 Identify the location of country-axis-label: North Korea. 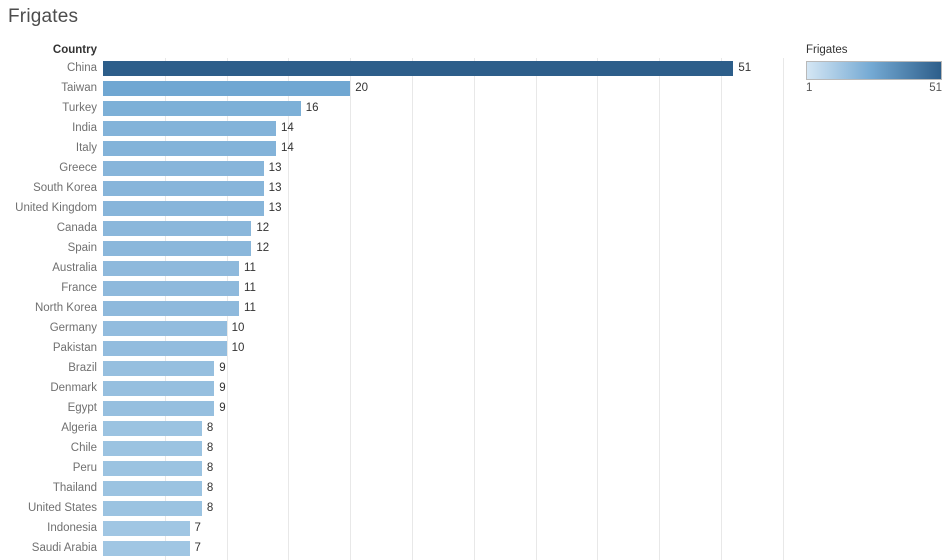
(65, 308).